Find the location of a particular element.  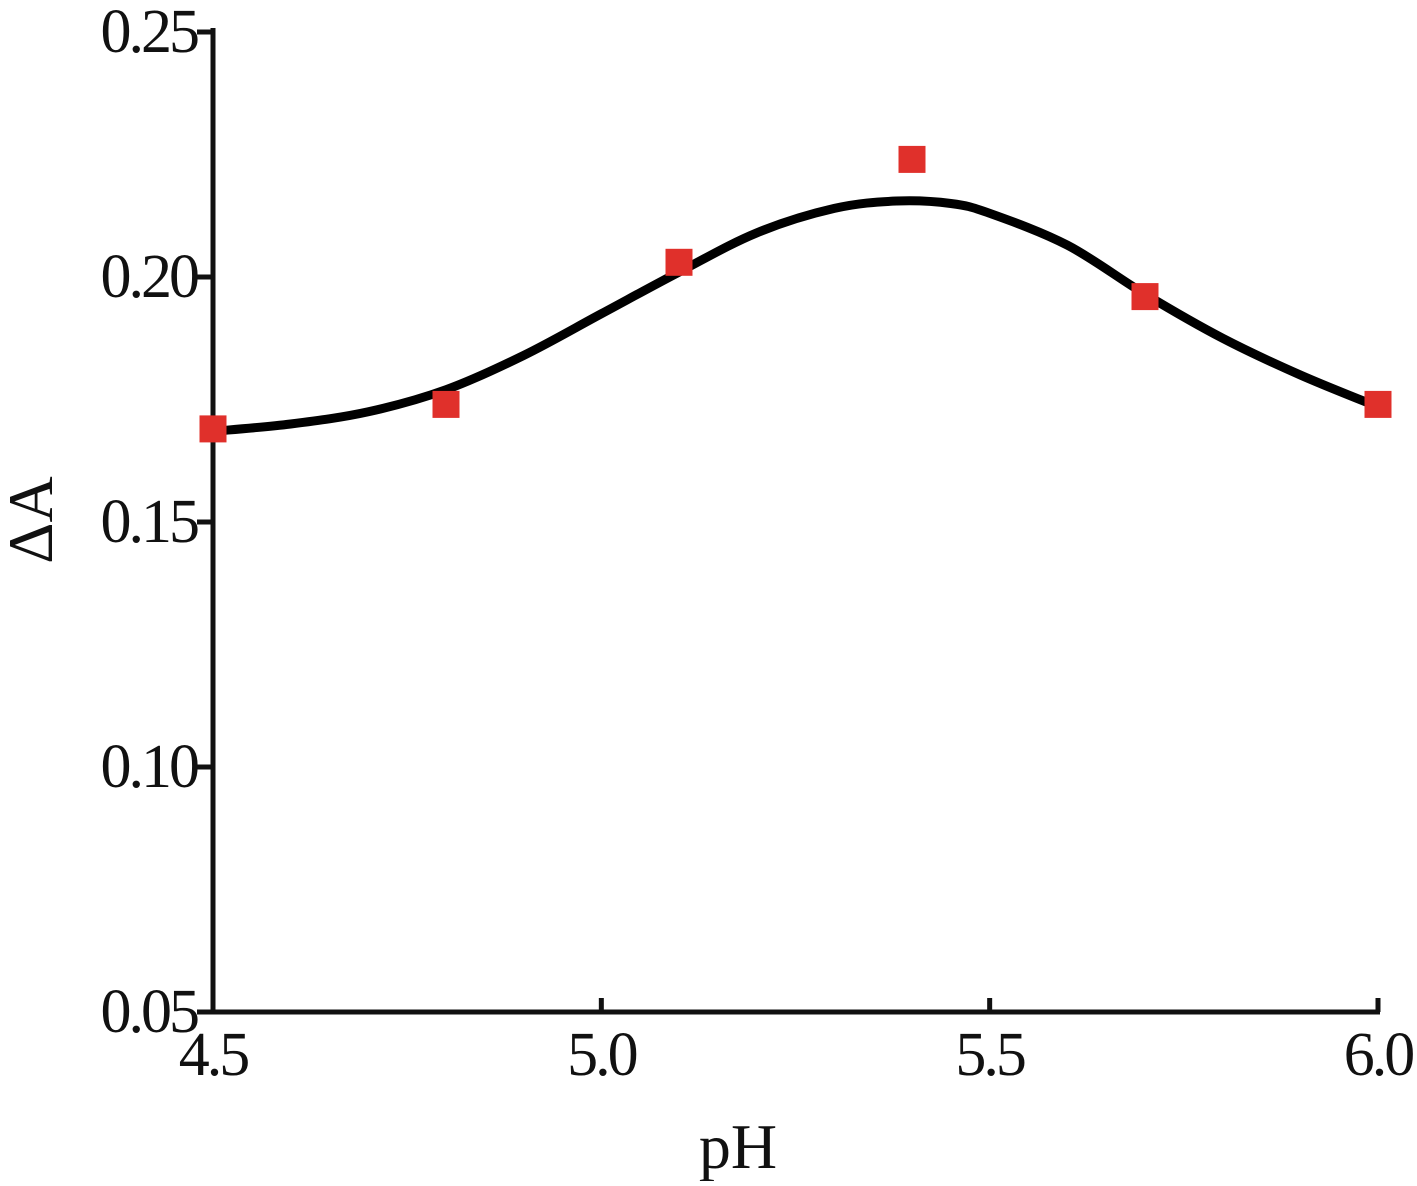

x-tick-label: 5.5 is located at coordinates (990, 1055).